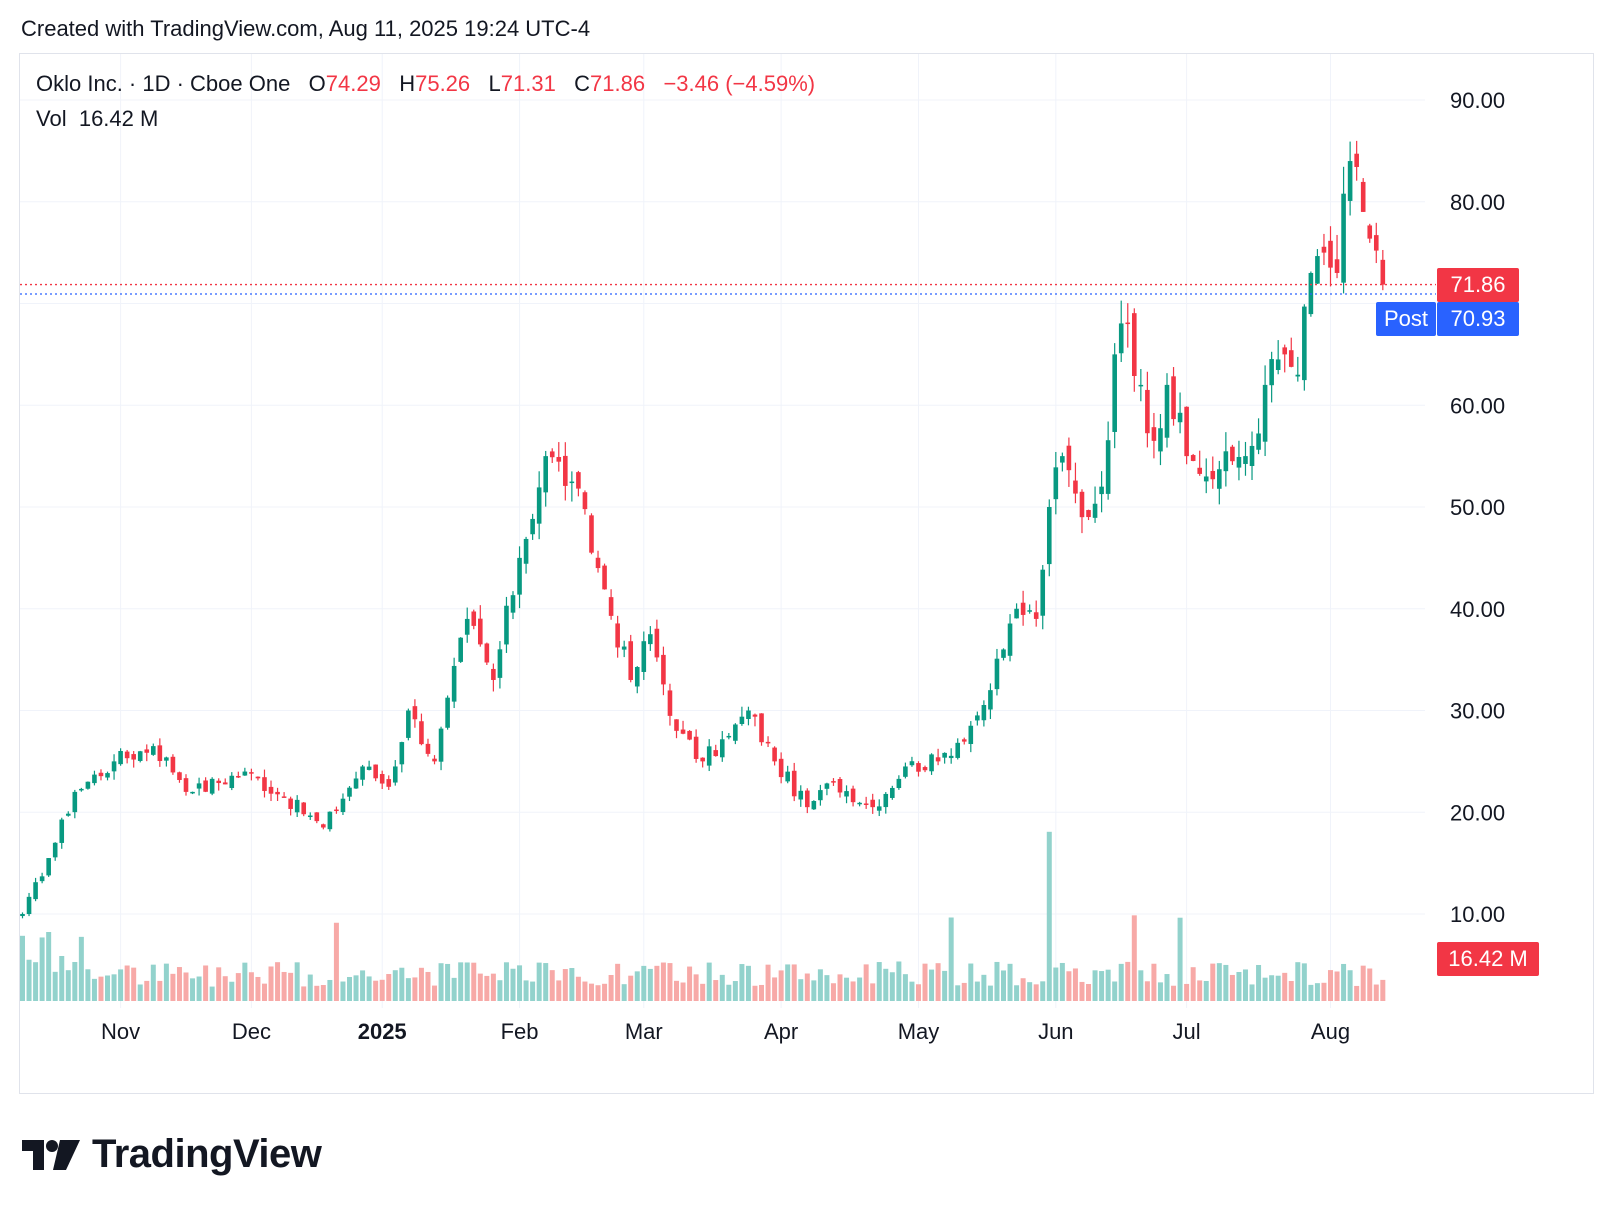 This screenshot has height=1208, width=1614. I want to click on x-tick-label: Feb, so click(520, 1031).